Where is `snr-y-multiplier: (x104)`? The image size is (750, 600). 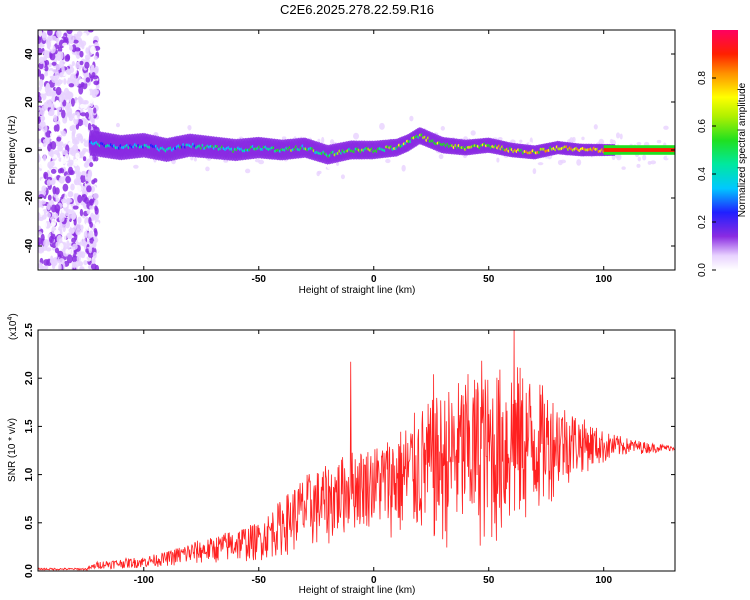 snr-y-multiplier: (x104) is located at coordinates (13, 326).